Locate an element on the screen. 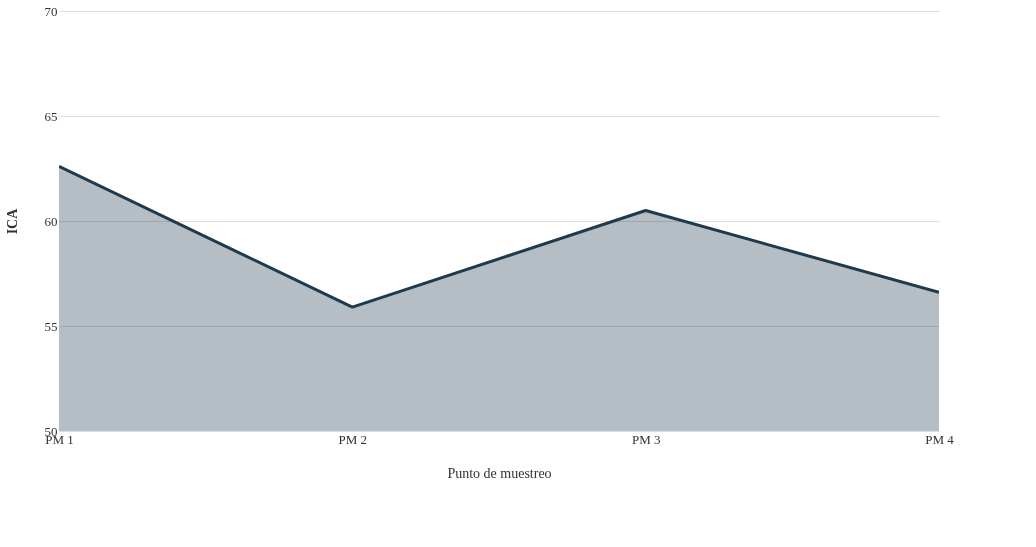  x-axis-title: Punto de muestreo is located at coordinates (499, 473).